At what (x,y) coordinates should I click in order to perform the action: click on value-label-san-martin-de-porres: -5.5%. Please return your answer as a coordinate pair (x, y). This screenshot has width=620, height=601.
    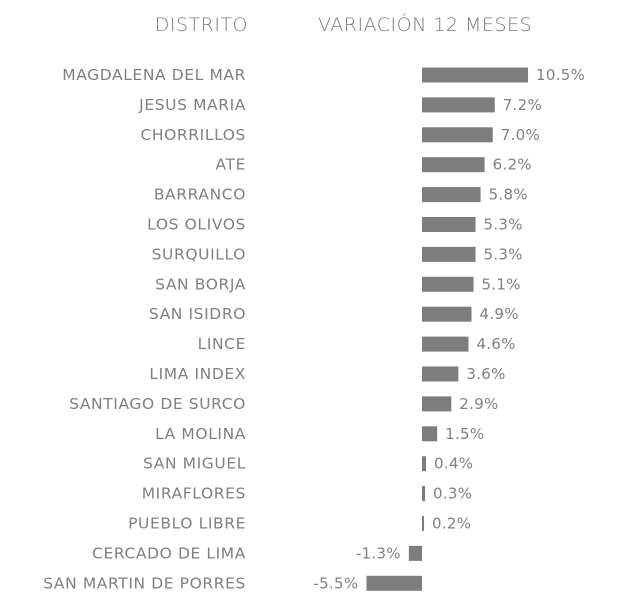
    Looking at the image, I should click on (335, 583).